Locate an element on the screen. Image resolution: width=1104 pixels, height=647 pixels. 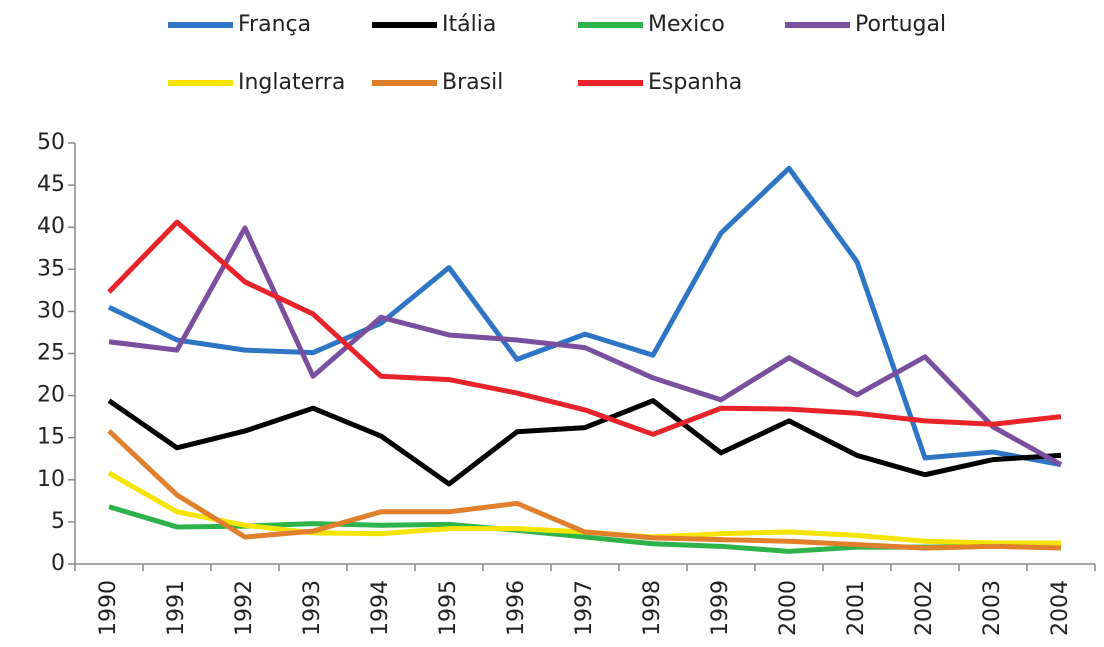
x-tick-label: 1993 is located at coordinates (312, 608).